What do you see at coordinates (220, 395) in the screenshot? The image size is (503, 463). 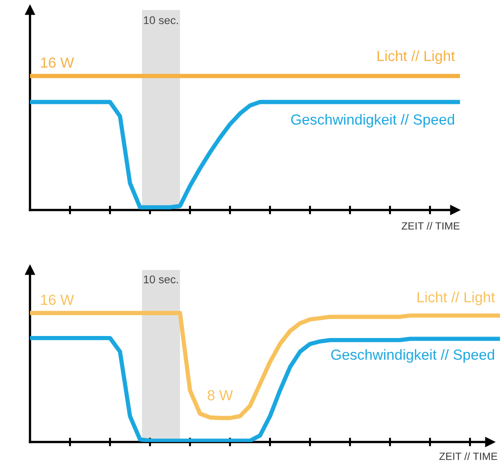 I see `annotation: 8 W` at bounding box center [220, 395].